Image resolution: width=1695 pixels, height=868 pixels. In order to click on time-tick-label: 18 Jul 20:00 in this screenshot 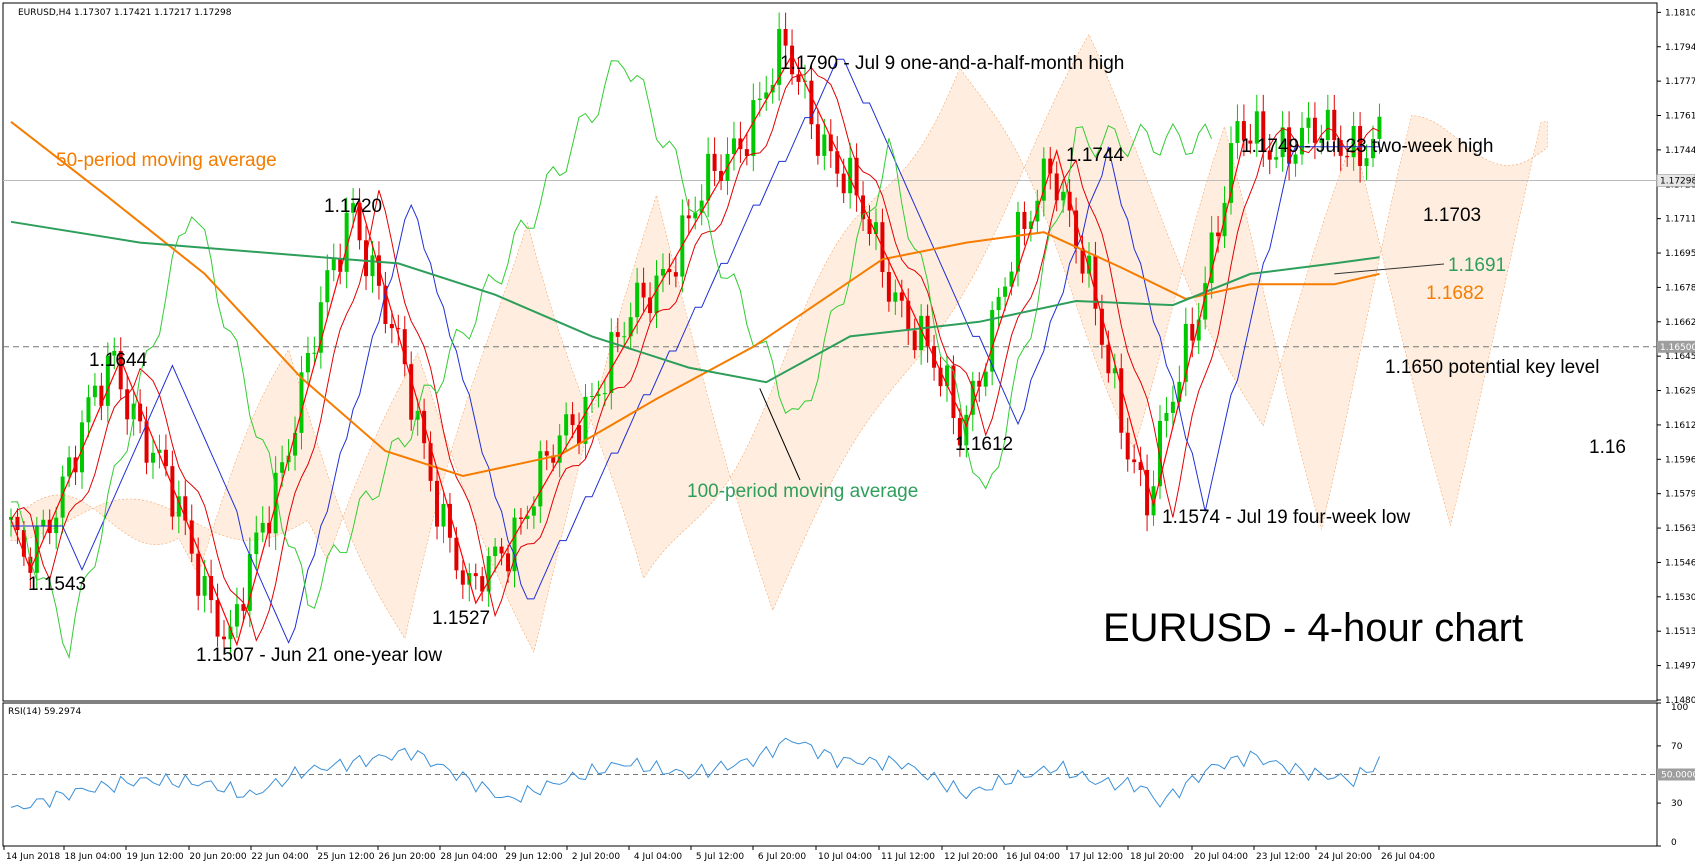, I will do `click(1157, 857)`.